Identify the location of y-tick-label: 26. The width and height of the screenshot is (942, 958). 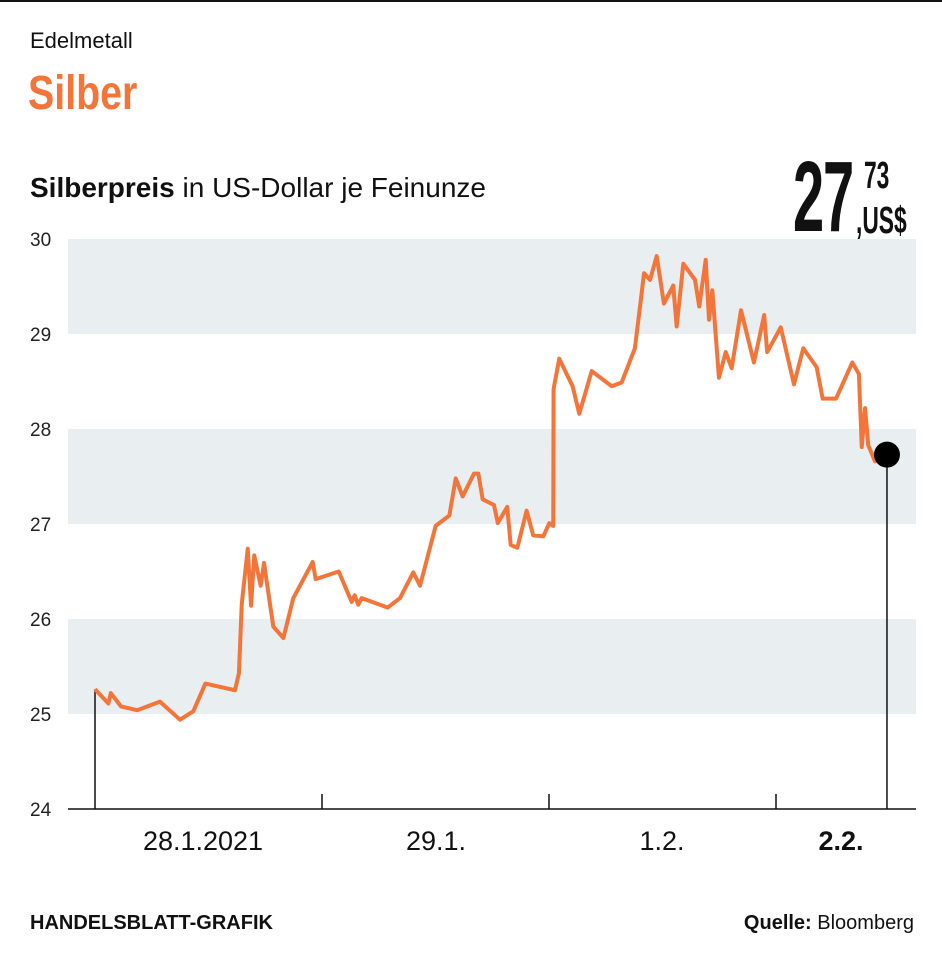
(40, 620).